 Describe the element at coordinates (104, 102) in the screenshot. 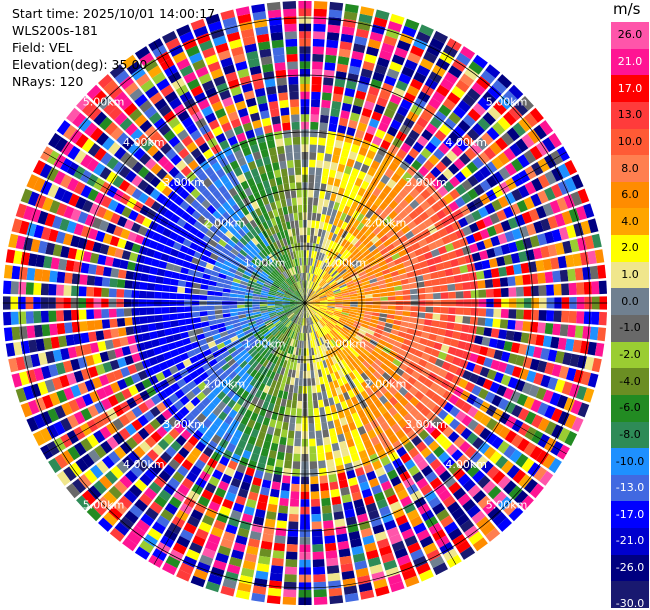

I see `range-label: 5.00km` at that location.